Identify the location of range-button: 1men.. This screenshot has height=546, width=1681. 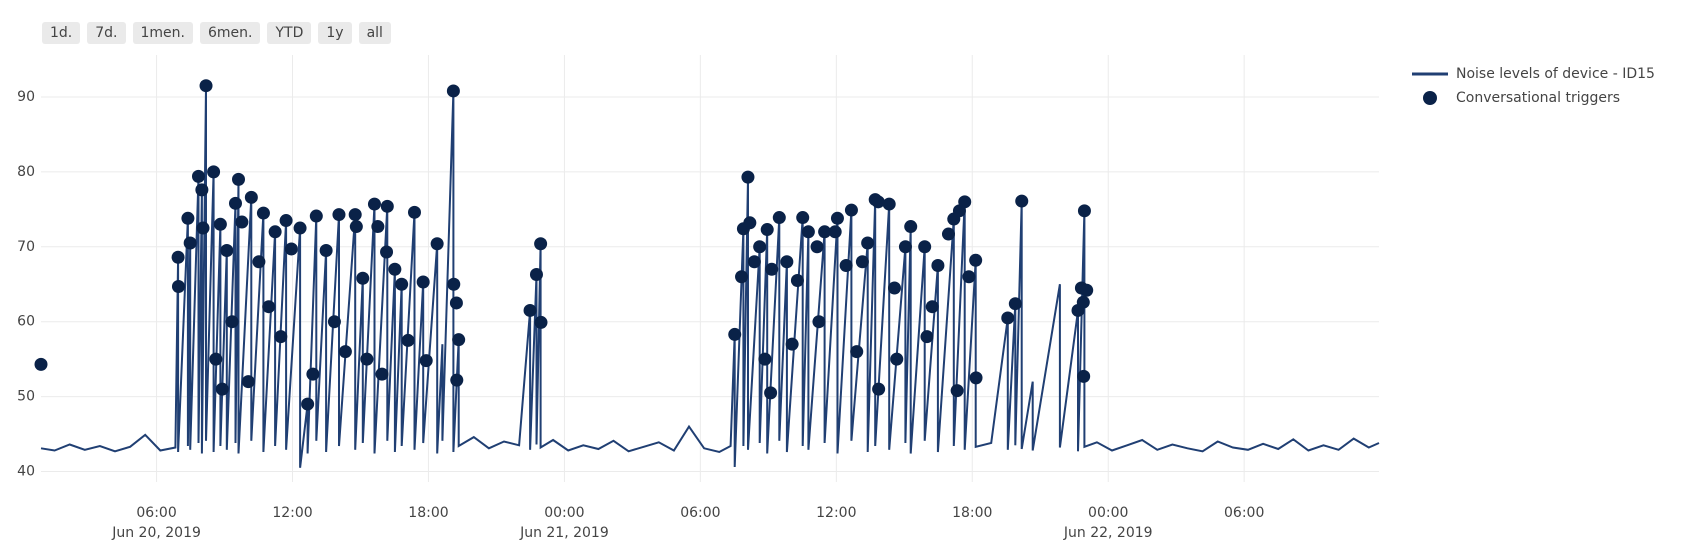
(162, 33).